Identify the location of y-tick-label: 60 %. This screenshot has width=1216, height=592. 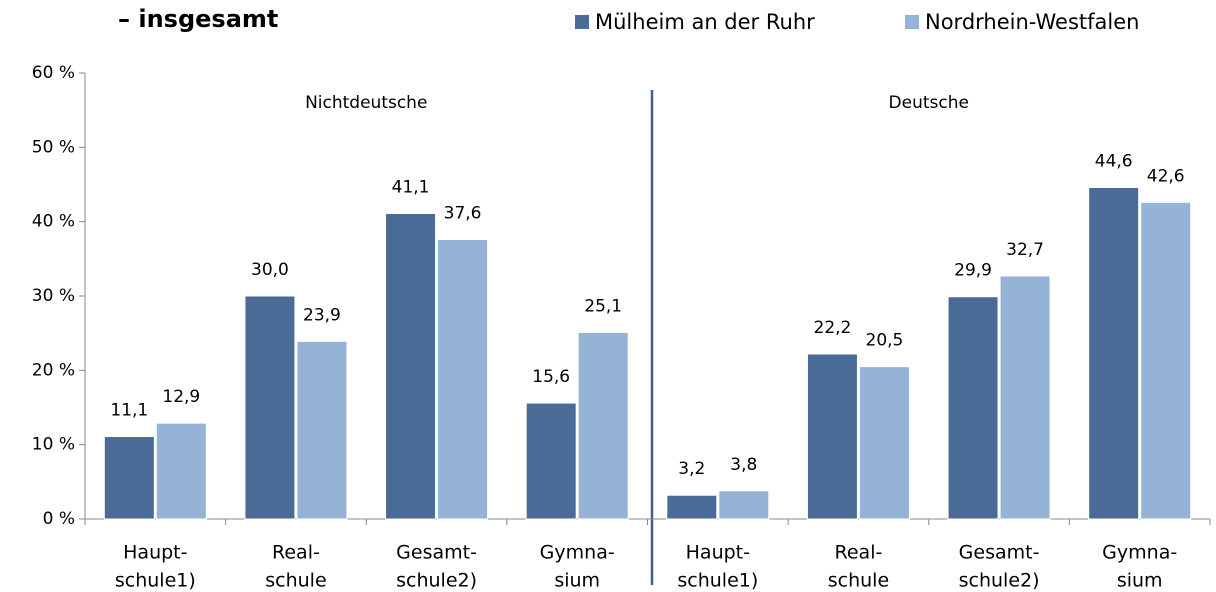
(53, 73).